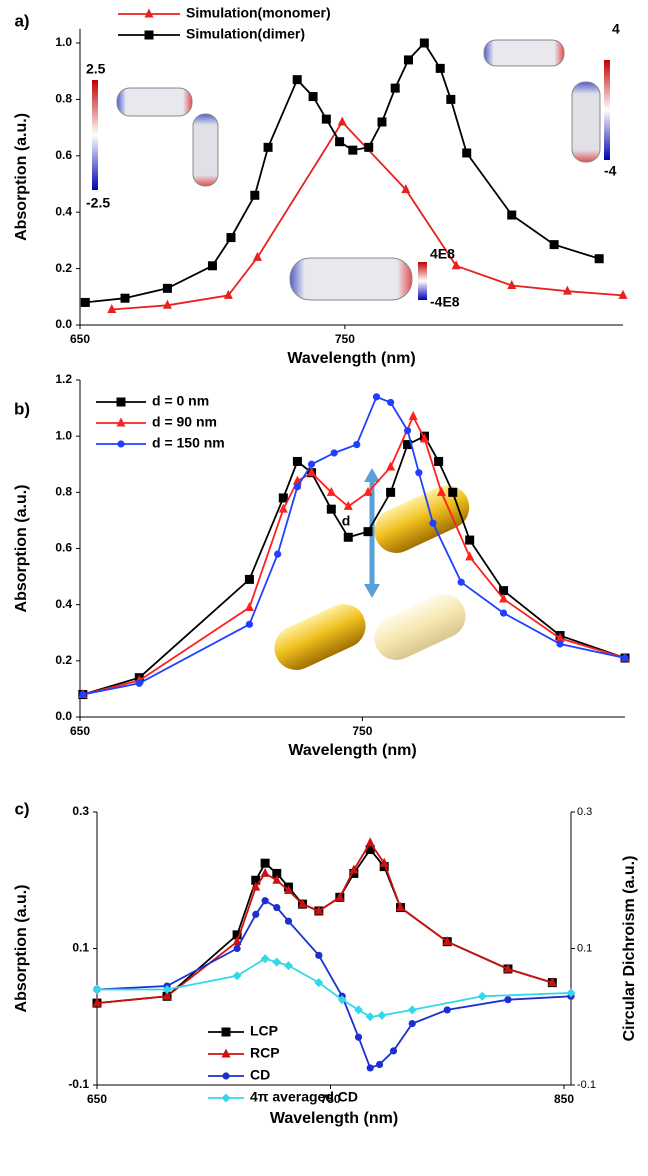 This screenshot has height=1176, width=648. Describe the element at coordinates (63, 42) in the screenshot. I see `y-tick-label: 1.0` at that location.